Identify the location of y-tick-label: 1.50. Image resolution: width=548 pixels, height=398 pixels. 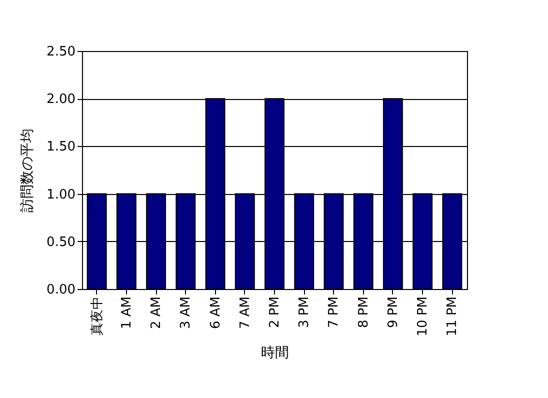
(61, 147).